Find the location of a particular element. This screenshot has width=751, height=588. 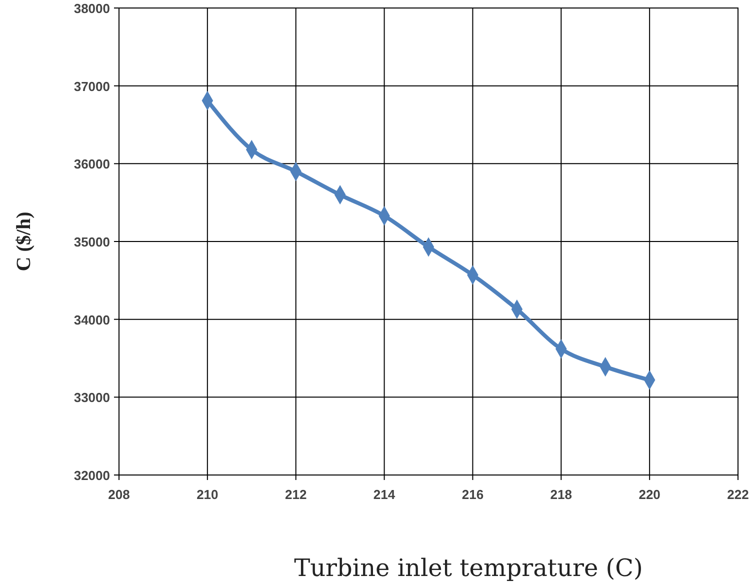

y-tick-label: 37000 is located at coordinates (92, 86).